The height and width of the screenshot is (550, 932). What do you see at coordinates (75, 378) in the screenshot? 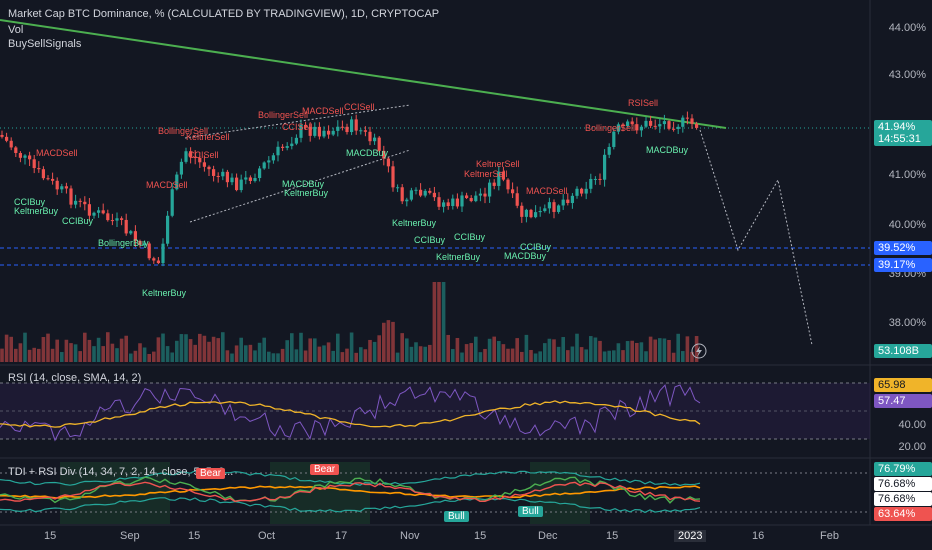
I see `rsi-legend: RSI (14, close, SMA, 14, 2)` at bounding box center [75, 378].